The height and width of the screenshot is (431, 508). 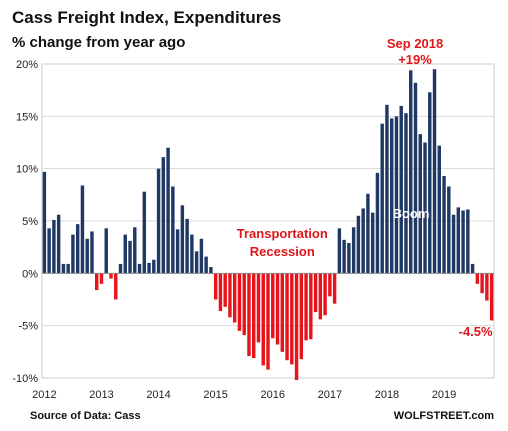 What do you see at coordinates (244, 395) in the screenshot?
I see `x-axis-ticks: 2012 2013 2014 2015 2016 2017 2018 2019` at bounding box center [244, 395].